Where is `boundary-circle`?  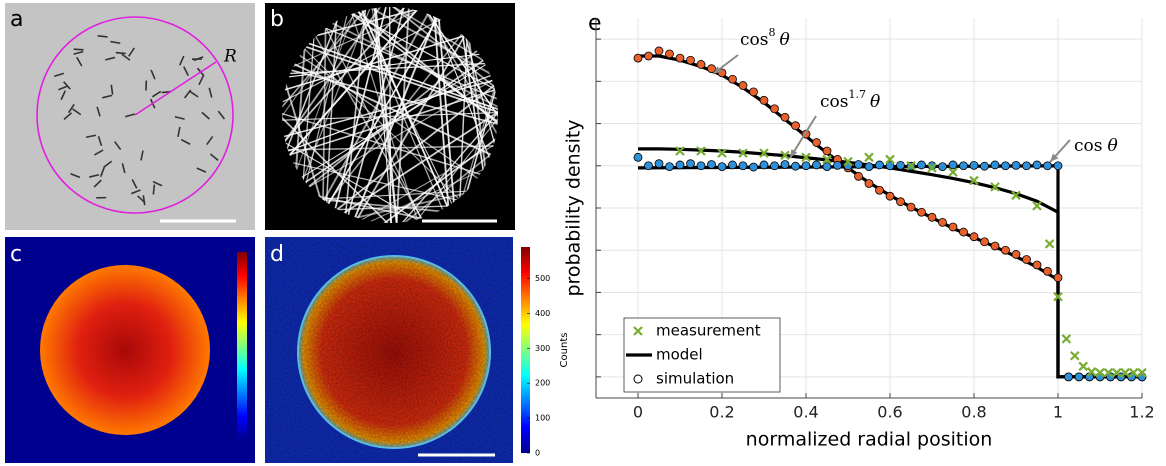 boundary-circle is located at coordinates (135, 115).